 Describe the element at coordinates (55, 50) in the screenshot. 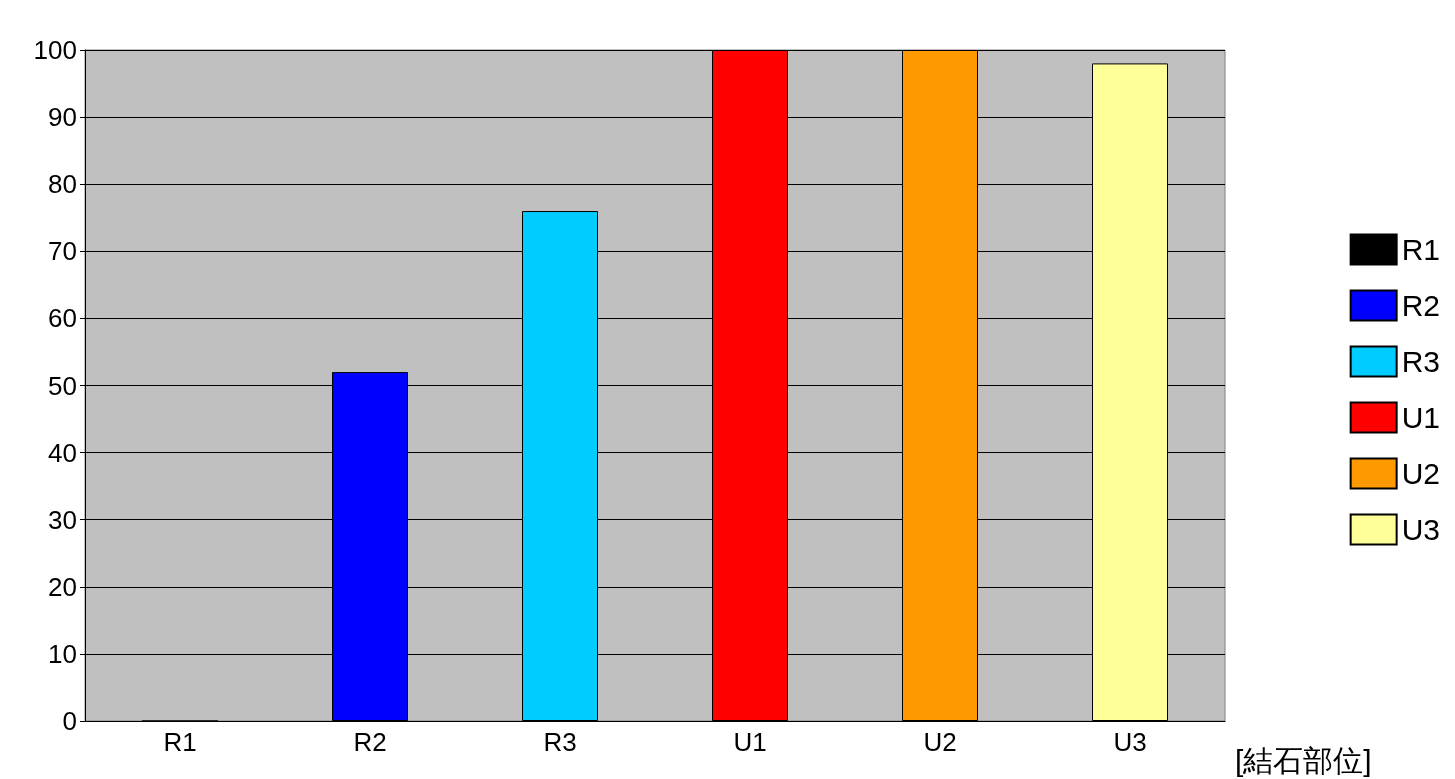

I see `y-tick-label: 100` at that location.